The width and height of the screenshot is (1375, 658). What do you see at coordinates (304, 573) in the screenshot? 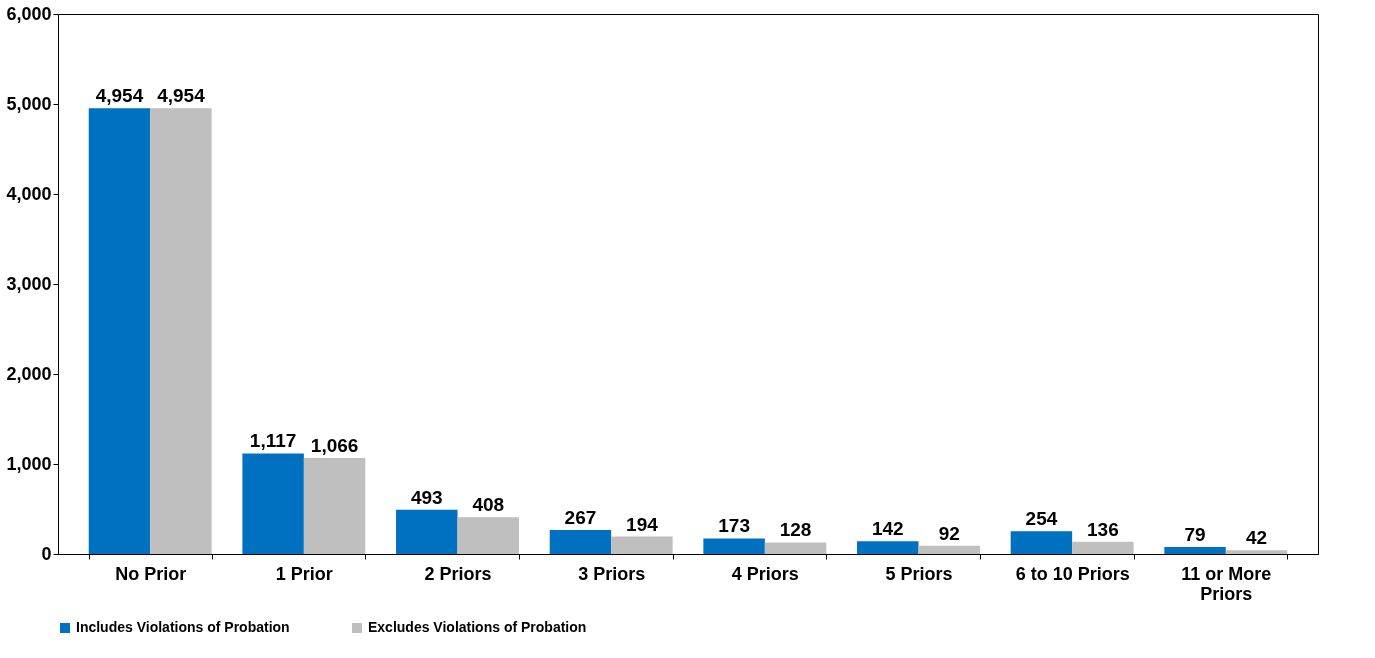
I see `x-tick-label: 1 Prior` at bounding box center [304, 573].